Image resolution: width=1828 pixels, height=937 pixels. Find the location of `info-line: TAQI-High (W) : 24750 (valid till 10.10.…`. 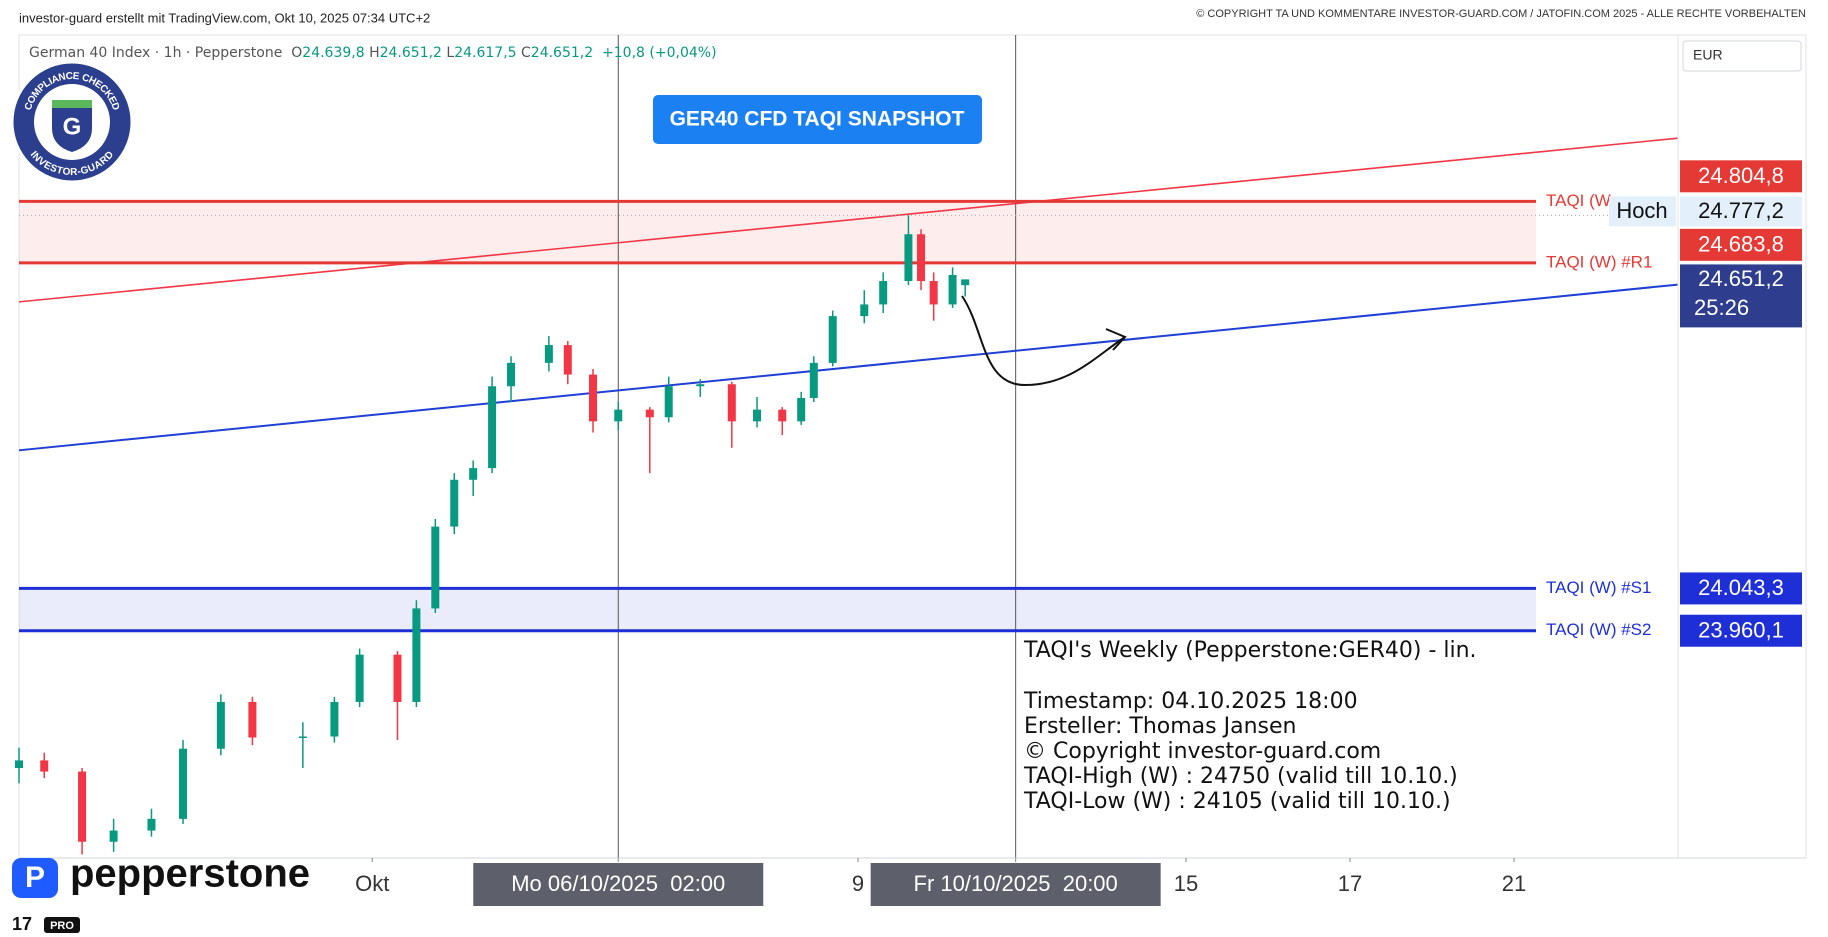

info-line: TAQI-High (W) : 24750 (valid till 10.10.… is located at coordinates (1241, 776).